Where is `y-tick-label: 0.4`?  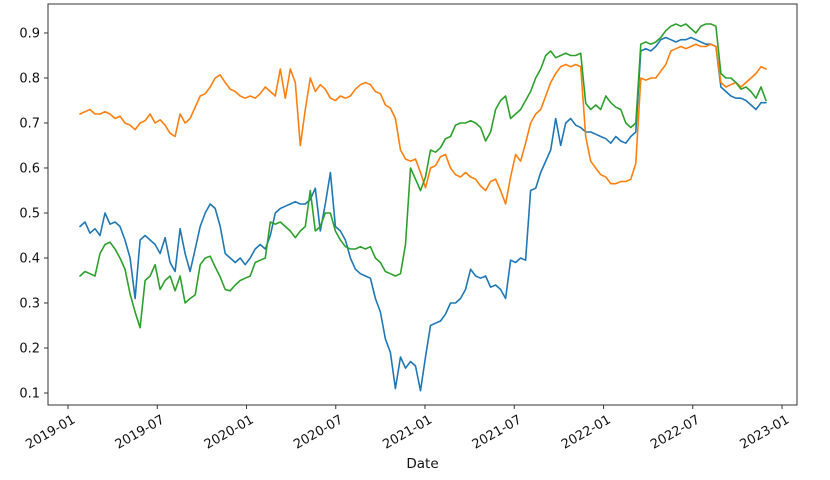 y-tick-label: 0.4 is located at coordinates (29, 258).